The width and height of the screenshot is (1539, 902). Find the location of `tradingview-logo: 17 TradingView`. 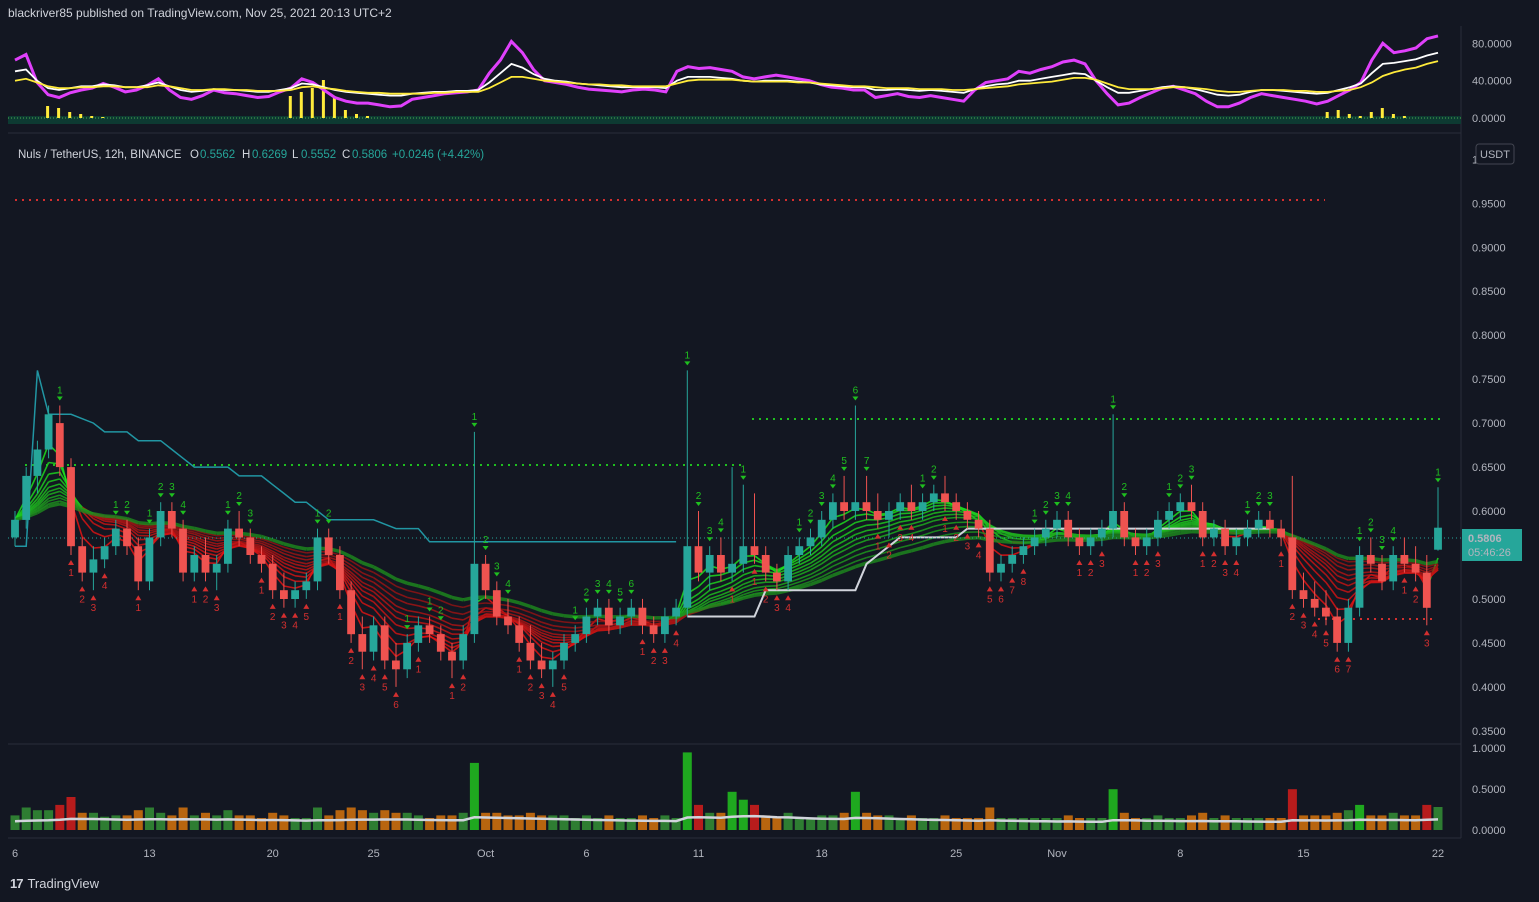

tradingview-logo: 17 TradingView is located at coordinates (54, 883).